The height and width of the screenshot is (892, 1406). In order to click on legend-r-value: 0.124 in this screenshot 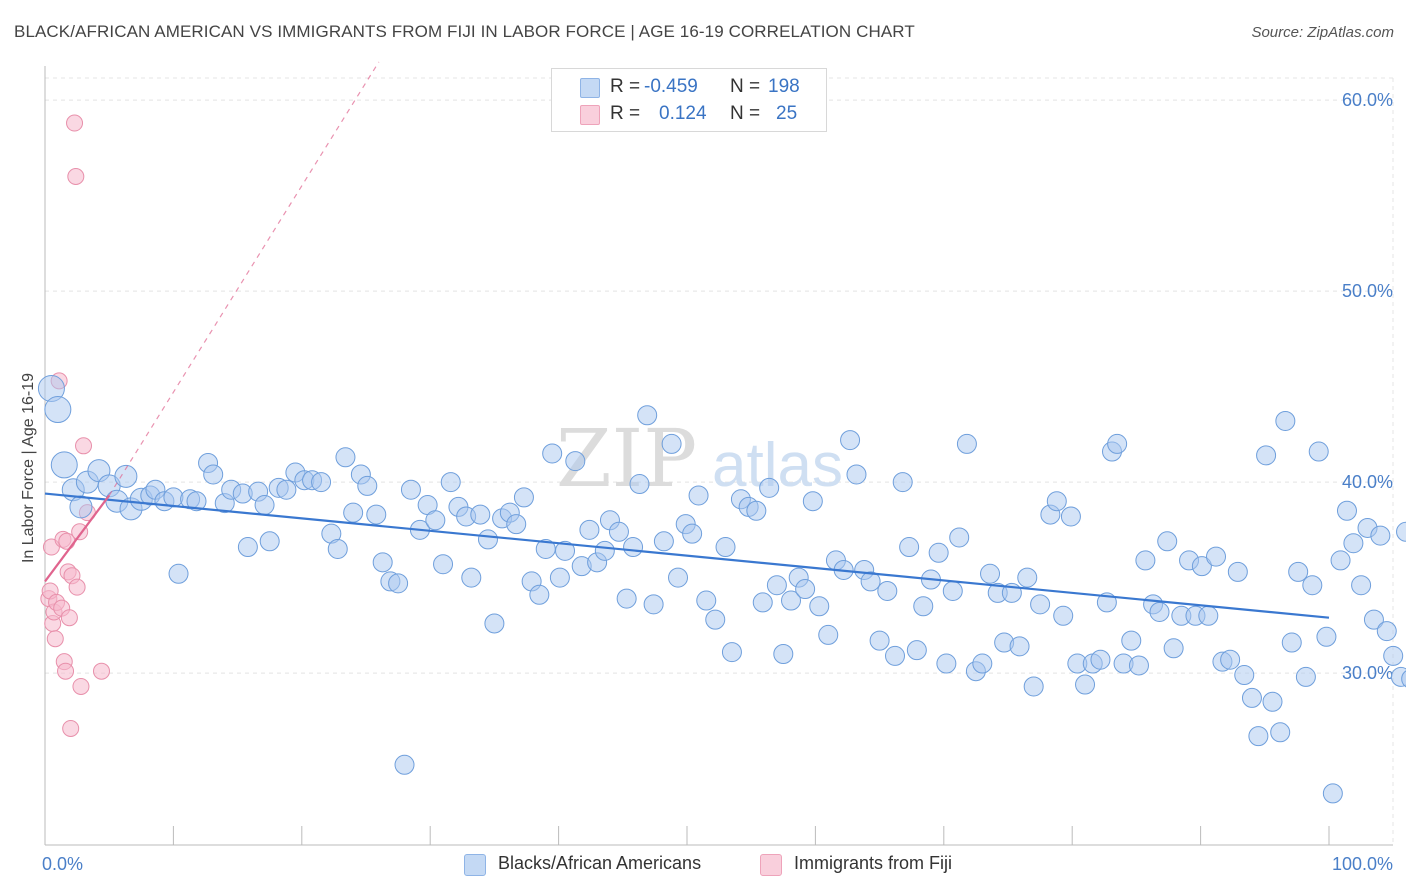, I will do `click(683, 113)`.